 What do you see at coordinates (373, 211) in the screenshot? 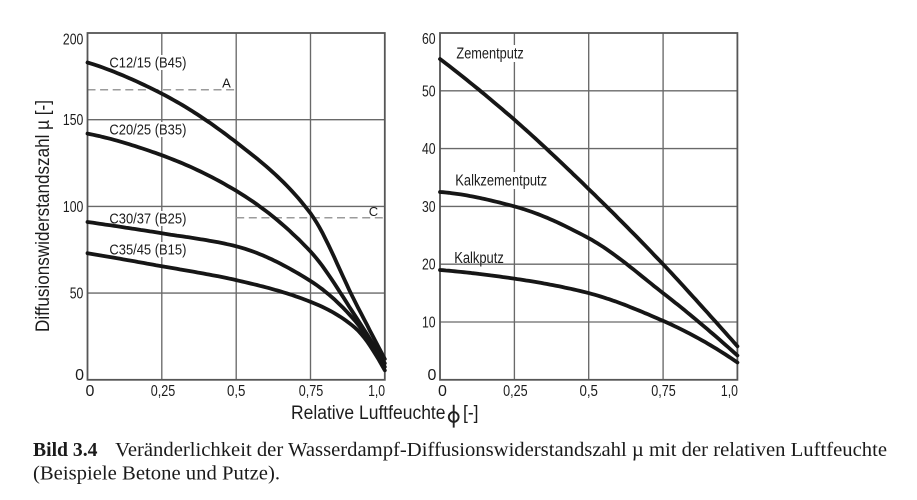
I see `svg-text: C` at bounding box center [373, 211].